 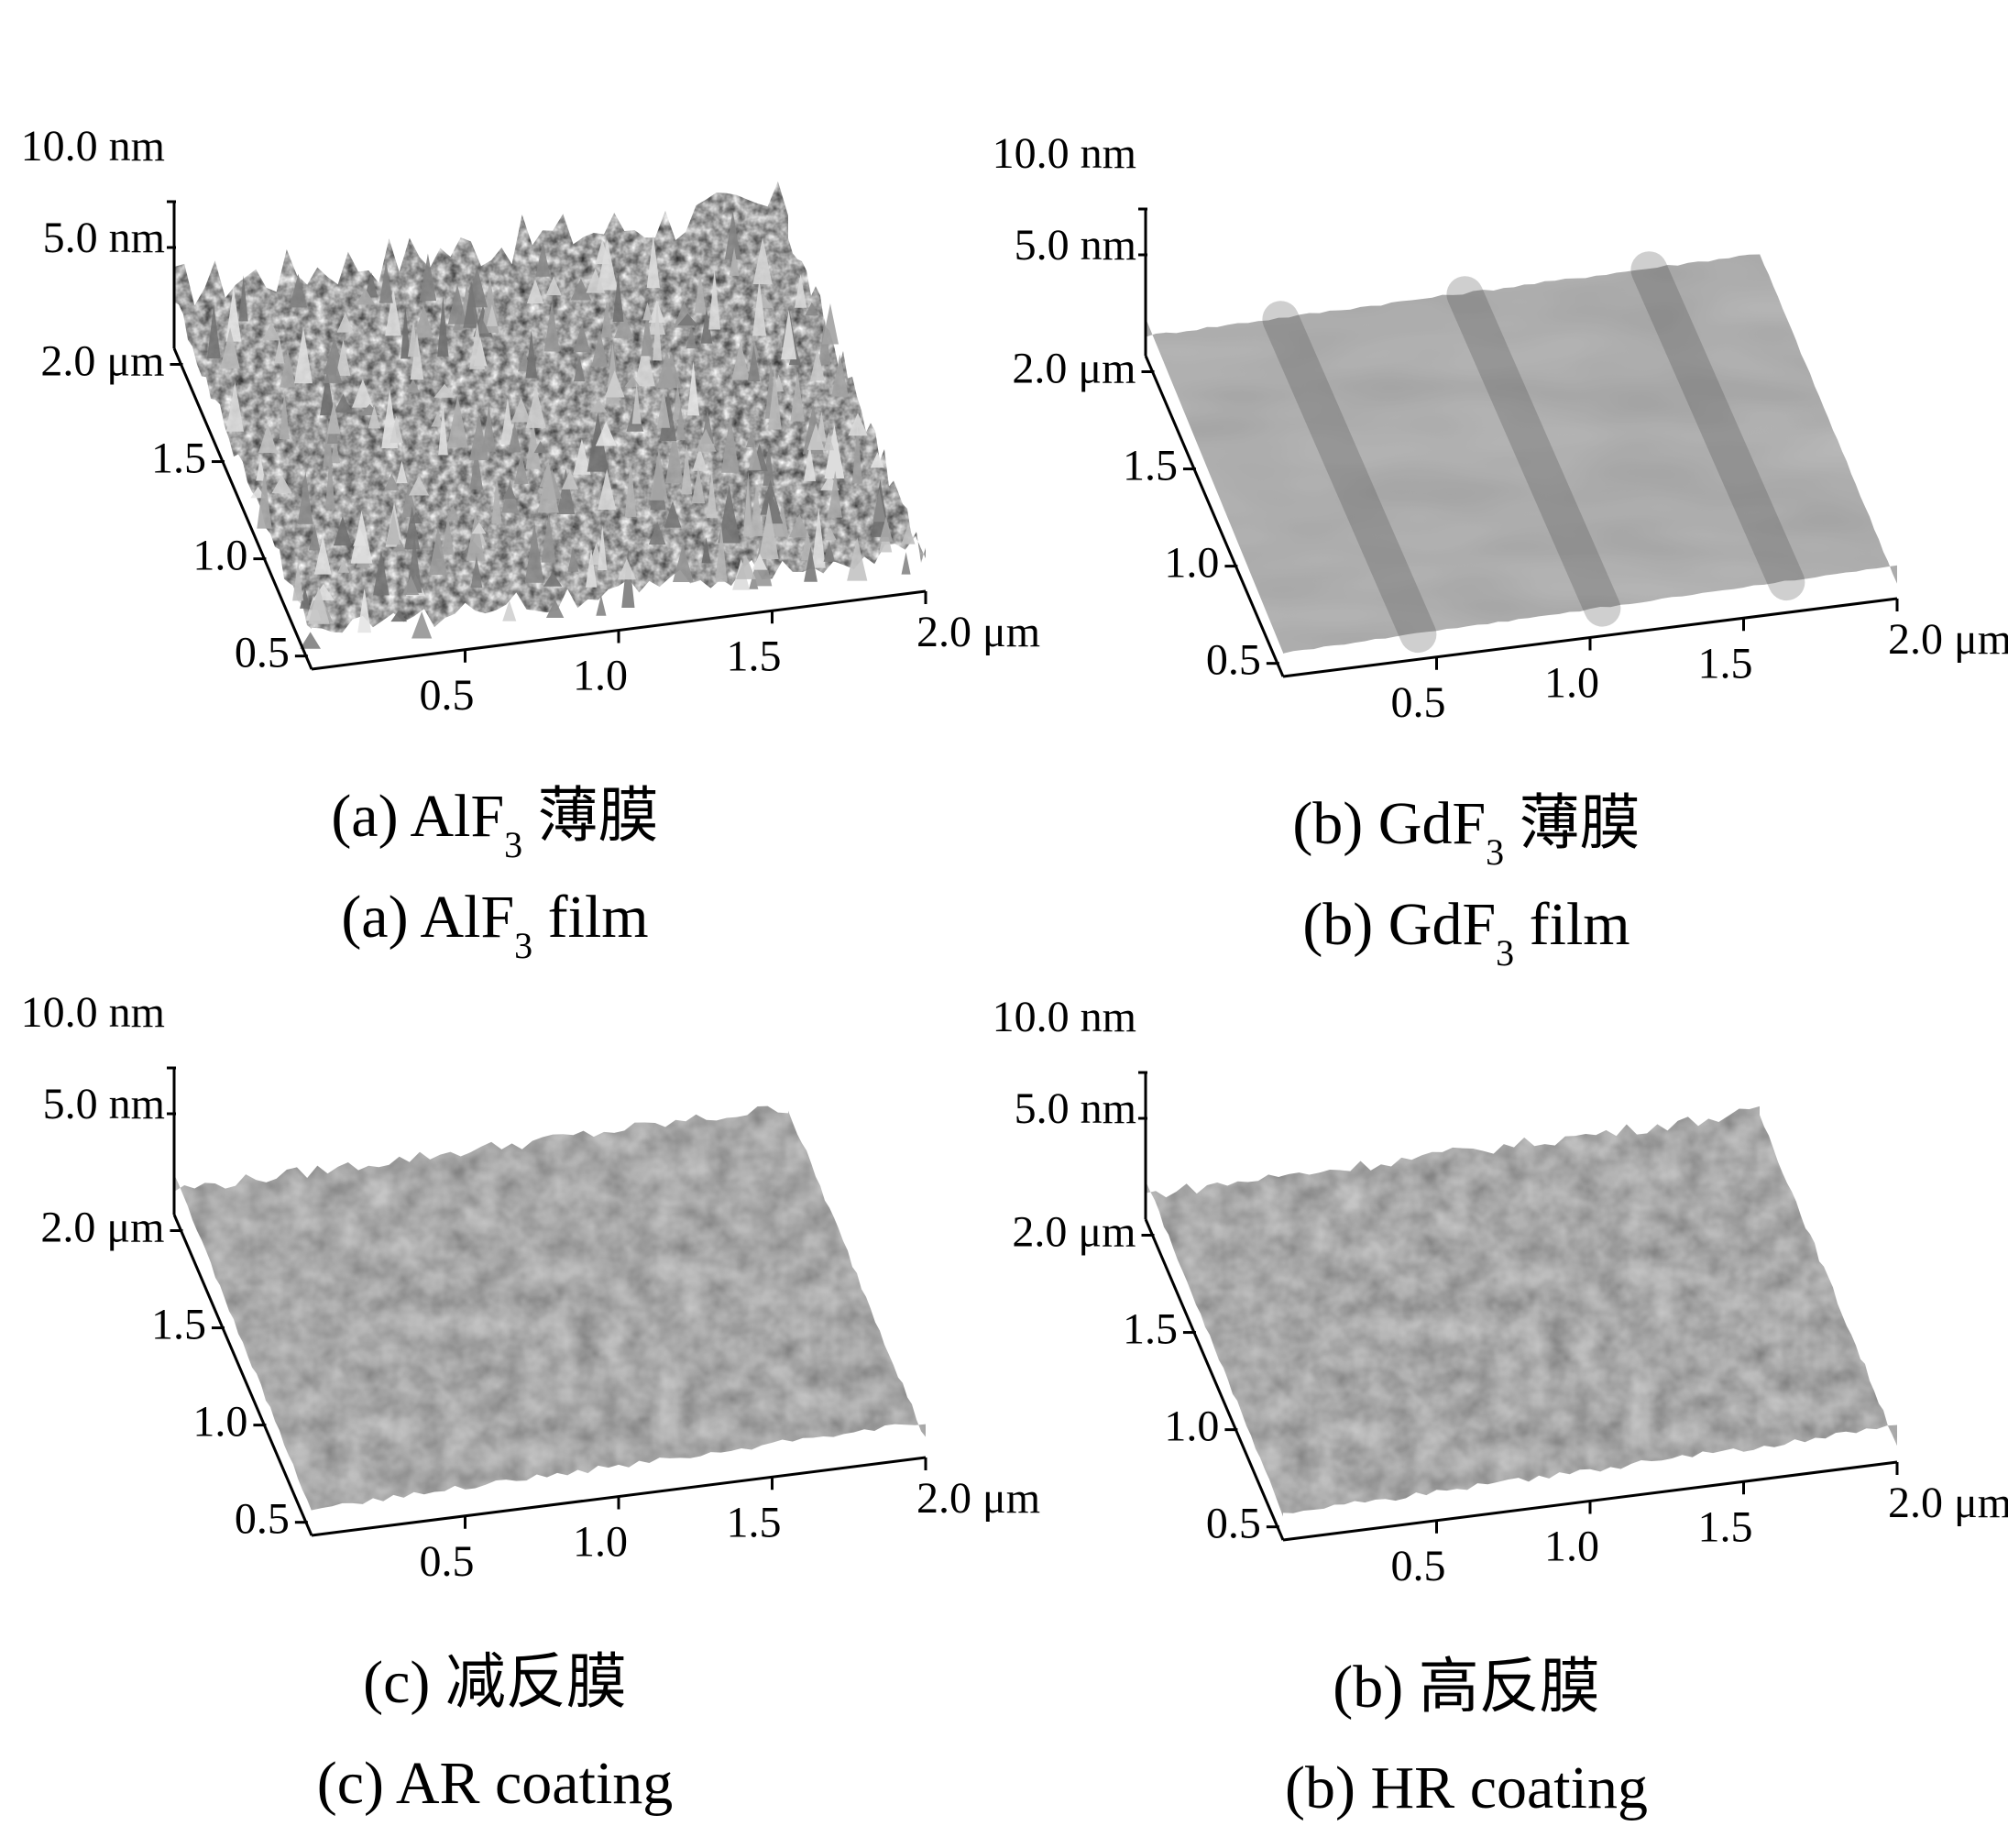 What do you see at coordinates (495, 824) in the screenshot?
I see `caption-cn: (a) AlF3 薄膜` at bounding box center [495, 824].